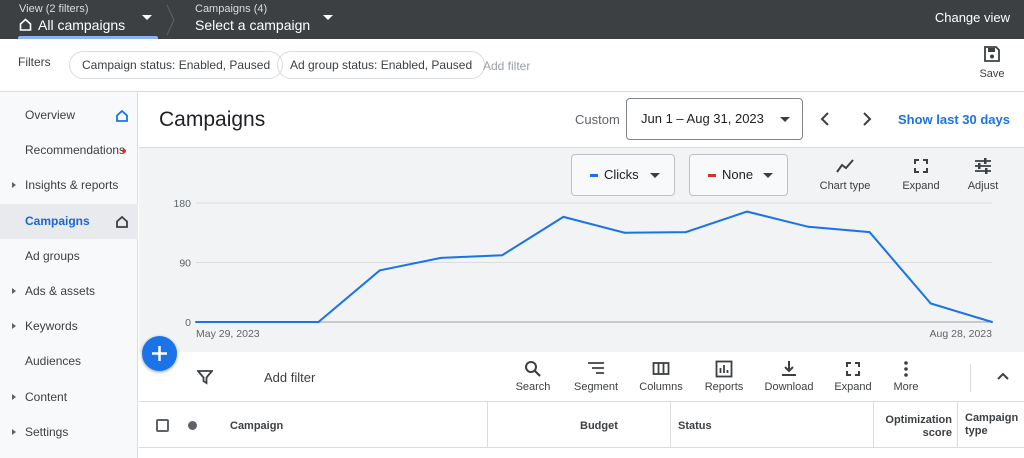 The width and height of the screenshot is (1024, 458). Describe the element at coordinates (176, 65) in the screenshot. I see `filter-chip-campaign-status: Campaign status: Enabled, Paused` at that location.